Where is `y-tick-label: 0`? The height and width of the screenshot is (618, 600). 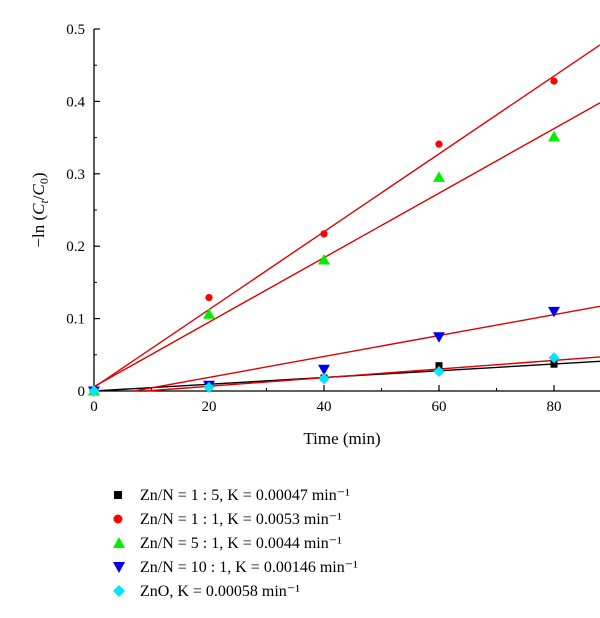 y-tick-label: 0 is located at coordinates (82, 392).